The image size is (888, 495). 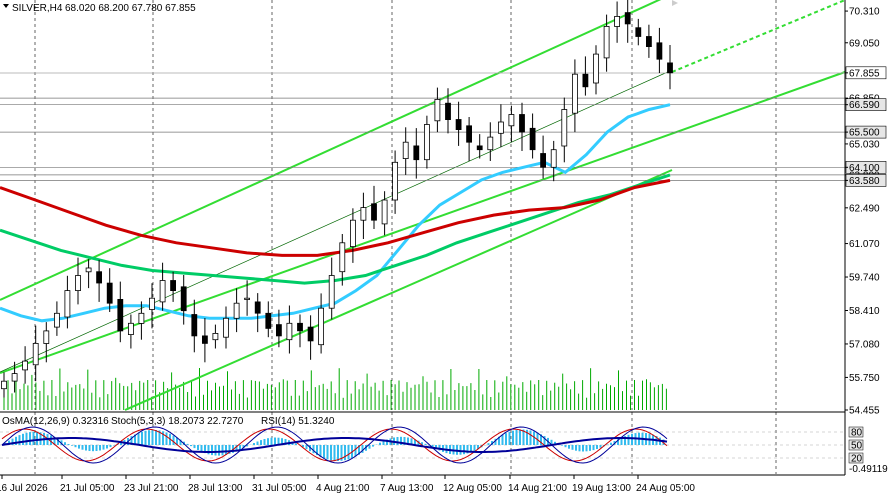 What do you see at coordinates (675, 3) in the screenshot?
I see `shift-marker-icon` at bounding box center [675, 3].